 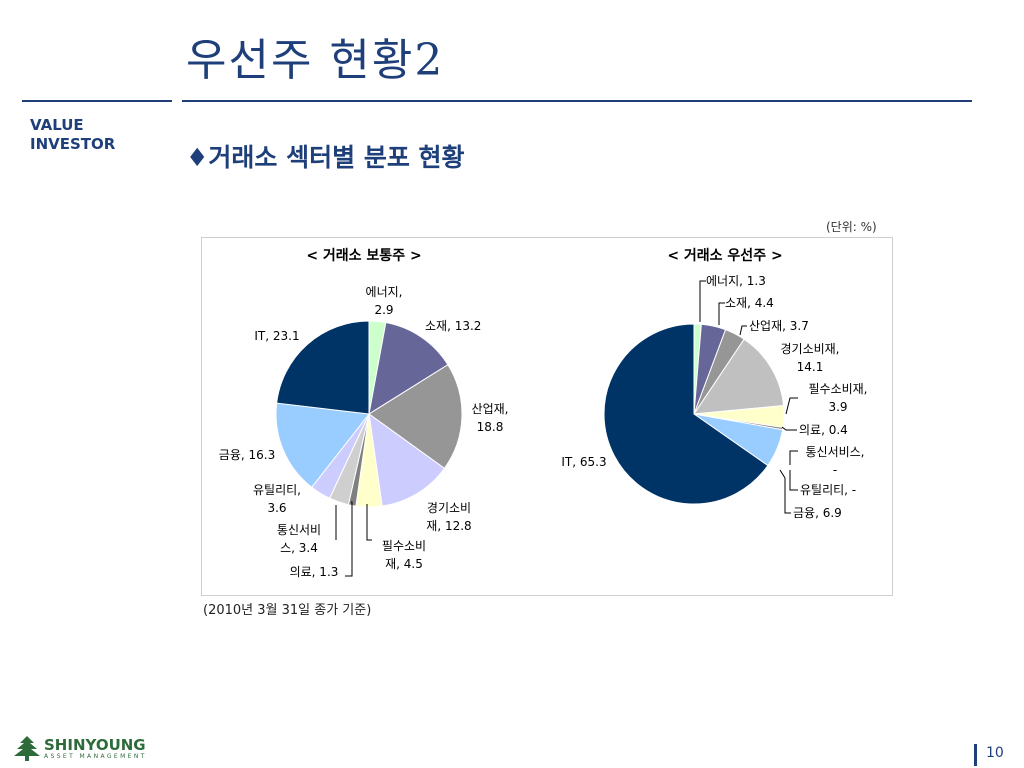 I want to click on page-number: 10, so click(x=995, y=753).